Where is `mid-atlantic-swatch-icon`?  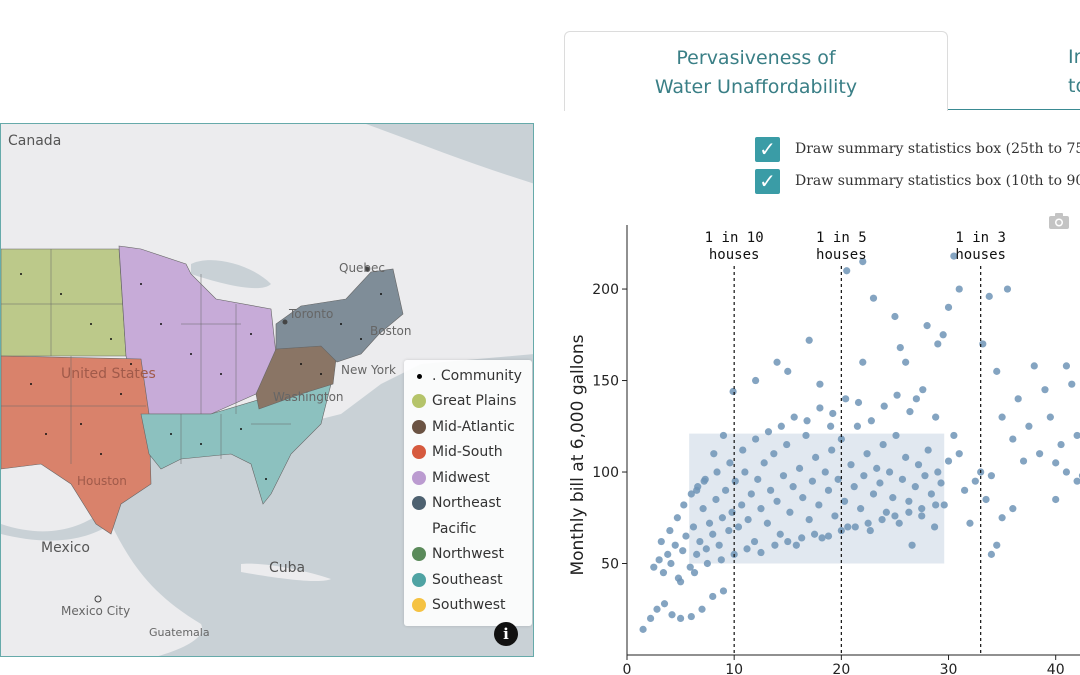 mid-atlantic-swatch-icon is located at coordinates (419, 427).